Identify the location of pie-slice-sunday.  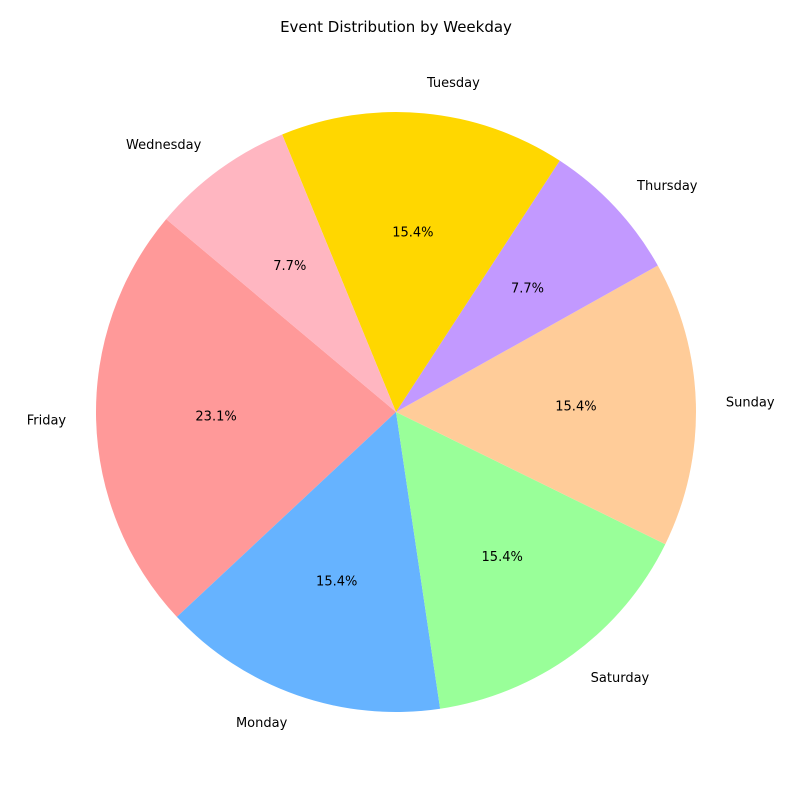
(546, 405).